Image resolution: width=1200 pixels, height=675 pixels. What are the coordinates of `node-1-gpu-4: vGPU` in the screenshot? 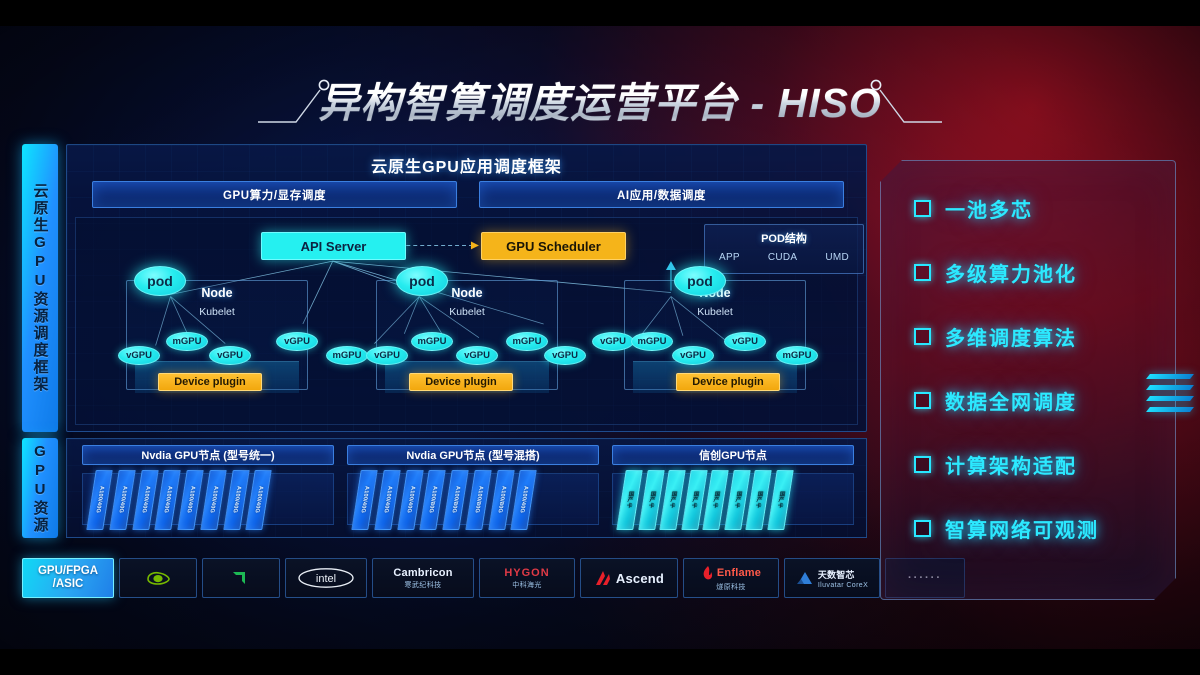 It's located at (297, 341).